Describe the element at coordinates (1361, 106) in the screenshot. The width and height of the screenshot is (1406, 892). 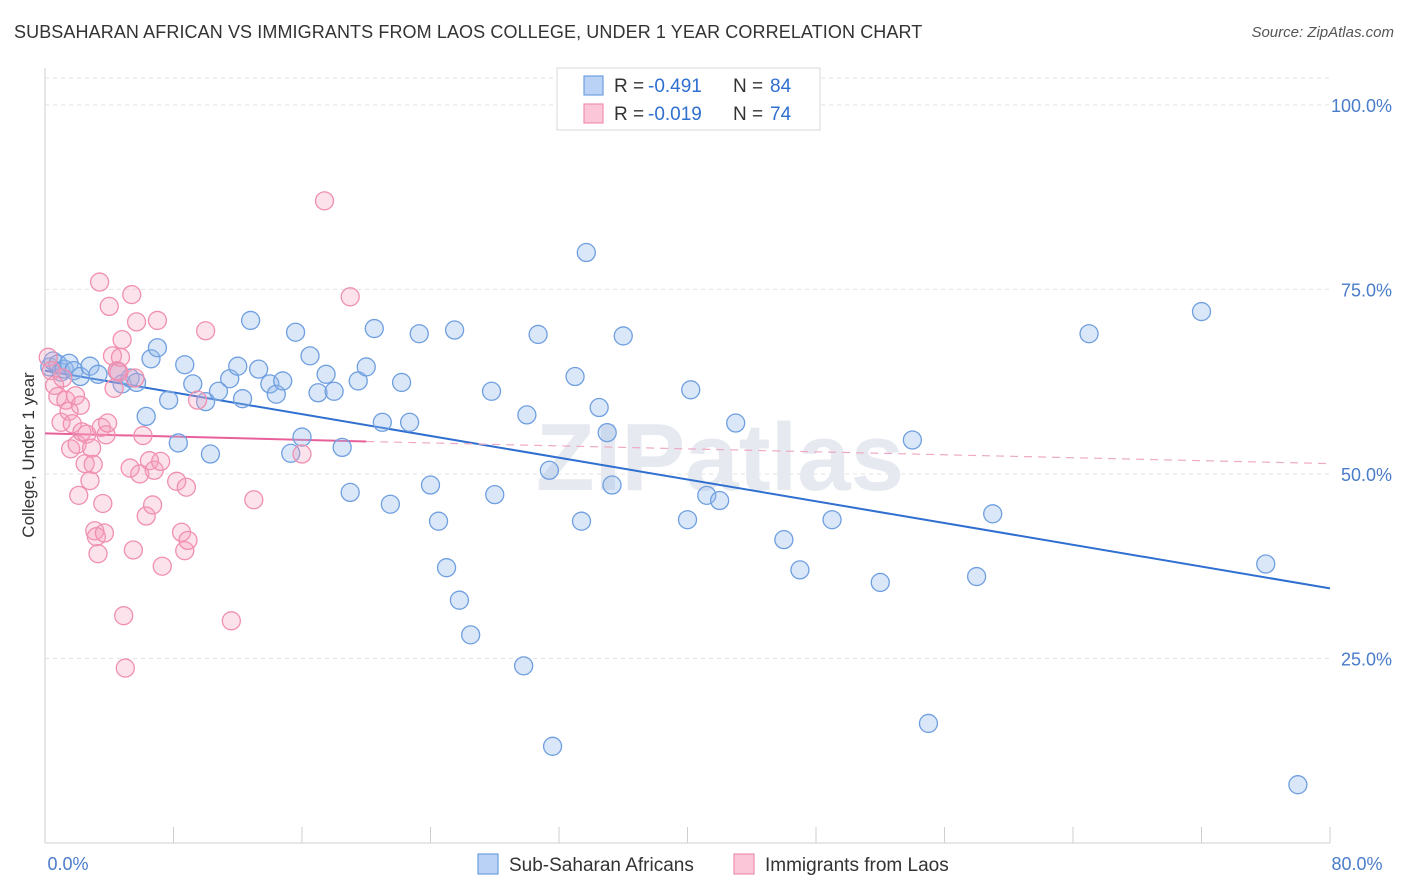
I see `y-tick-label: 100.0%` at that location.